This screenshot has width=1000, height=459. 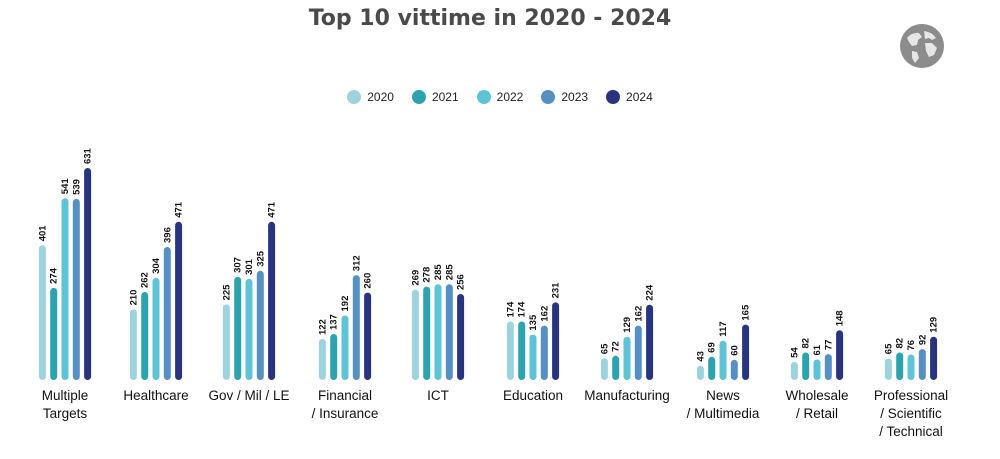 I want to click on legend-item-2023: 2023, so click(x=564, y=97).